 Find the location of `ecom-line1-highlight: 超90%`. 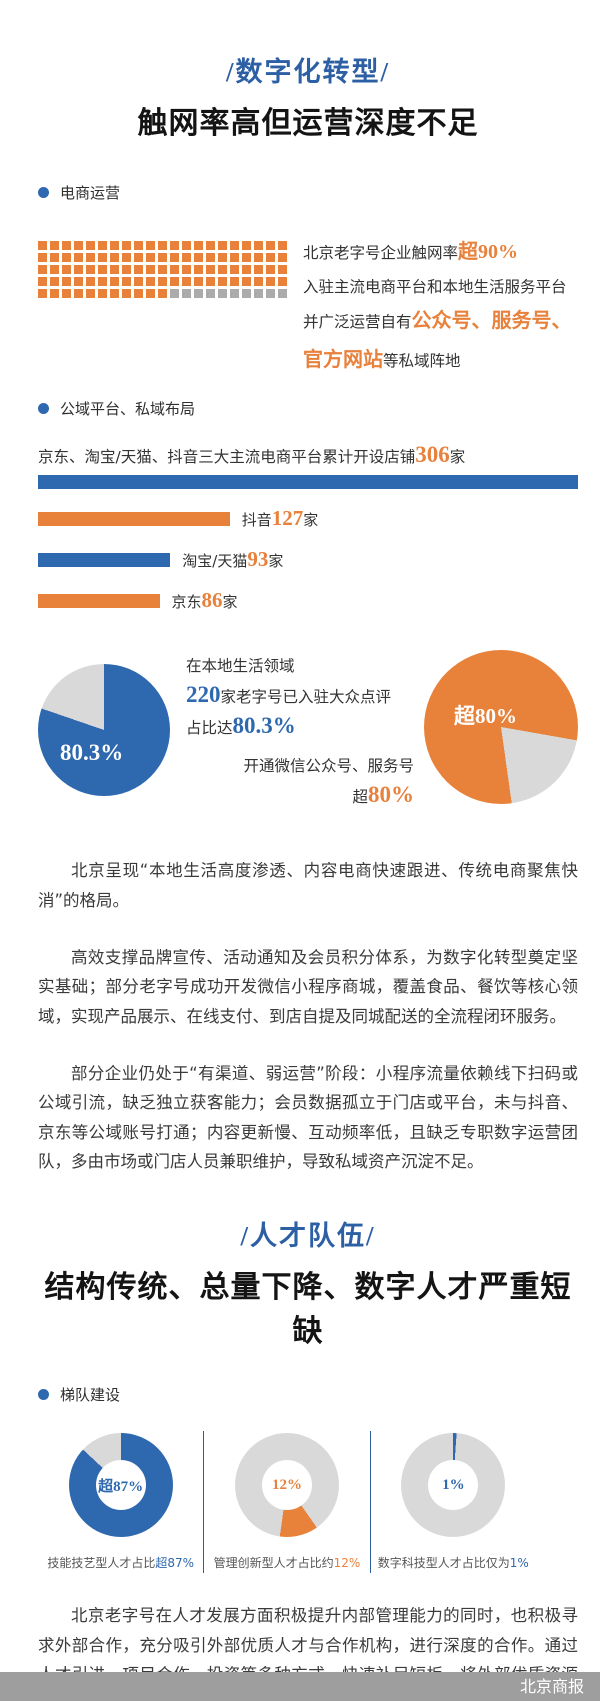

ecom-line1-highlight: 超90% is located at coordinates (488, 252).